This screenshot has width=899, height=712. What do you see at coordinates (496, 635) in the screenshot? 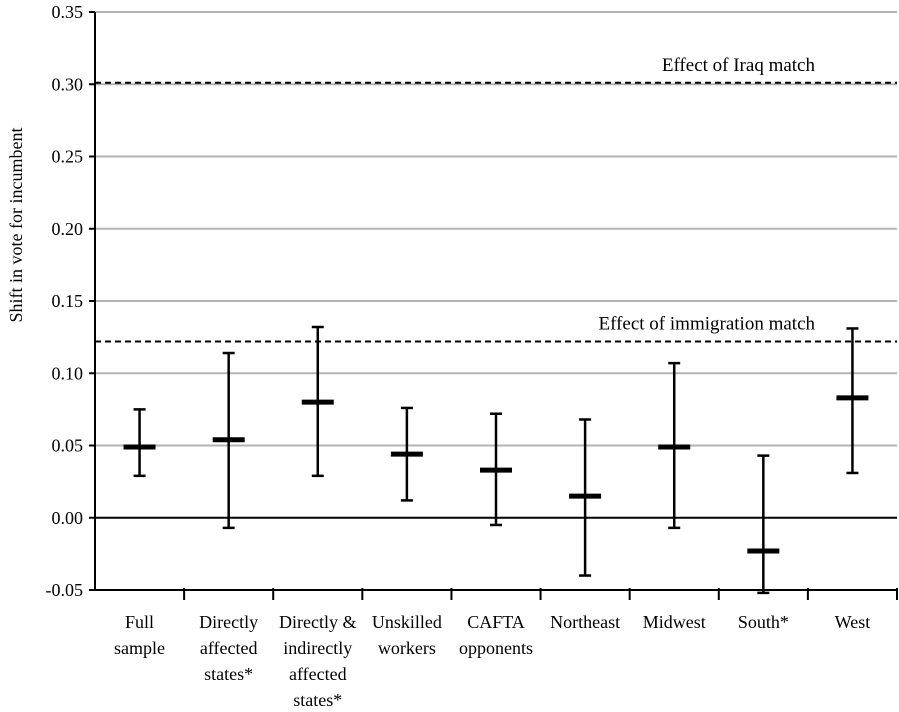
I see `category-label: CAFTA opponents` at bounding box center [496, 635].